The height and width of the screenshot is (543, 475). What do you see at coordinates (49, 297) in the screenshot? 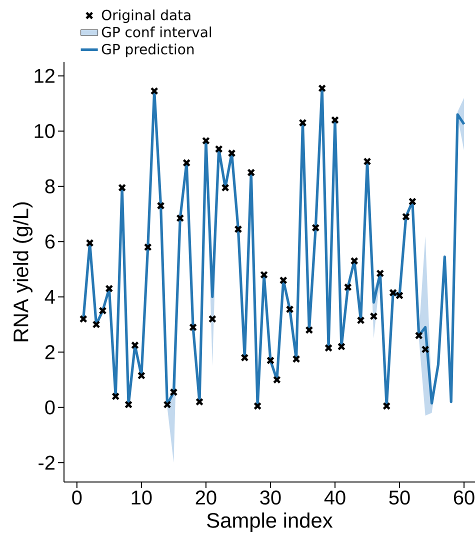
I see `y-tick-label: 4` at bounding box center [49, 297].